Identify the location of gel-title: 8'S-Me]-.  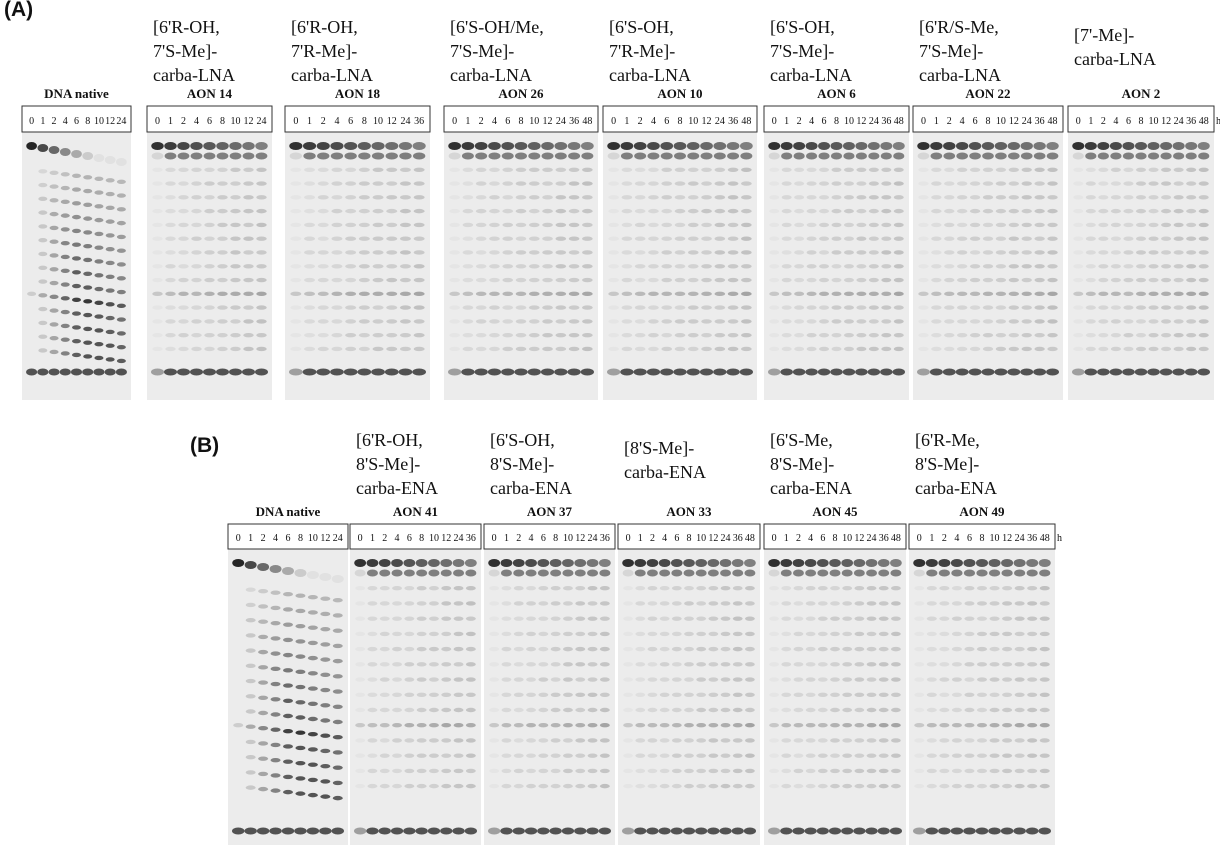
(522, 464).